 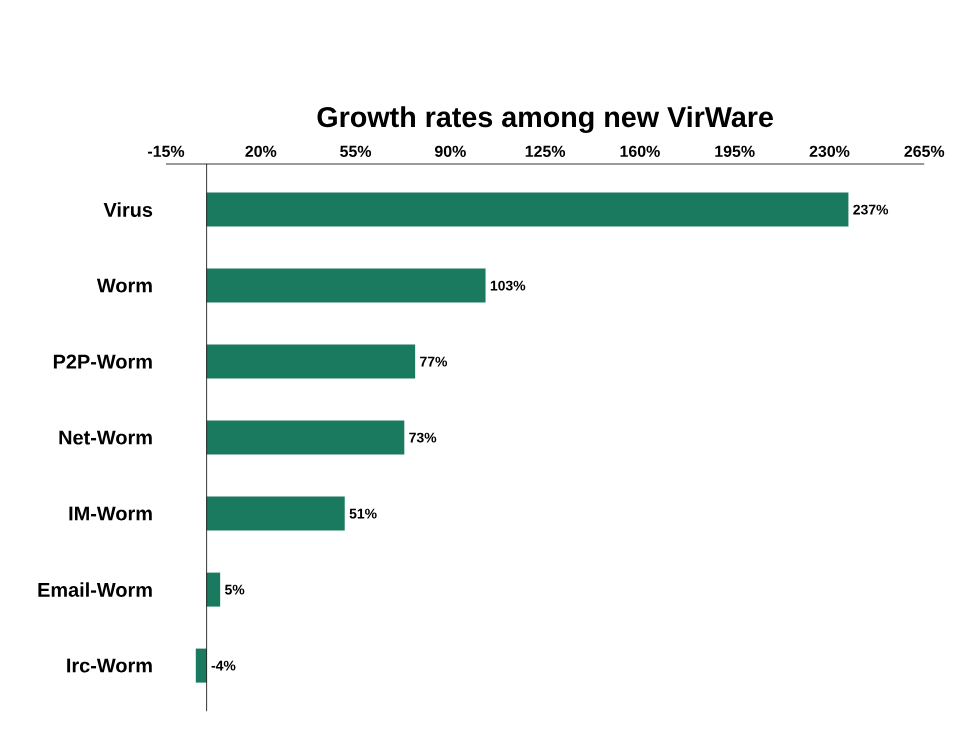 I want to click on y-tick-label: P2P-Worm, so click(x=102, y=361).